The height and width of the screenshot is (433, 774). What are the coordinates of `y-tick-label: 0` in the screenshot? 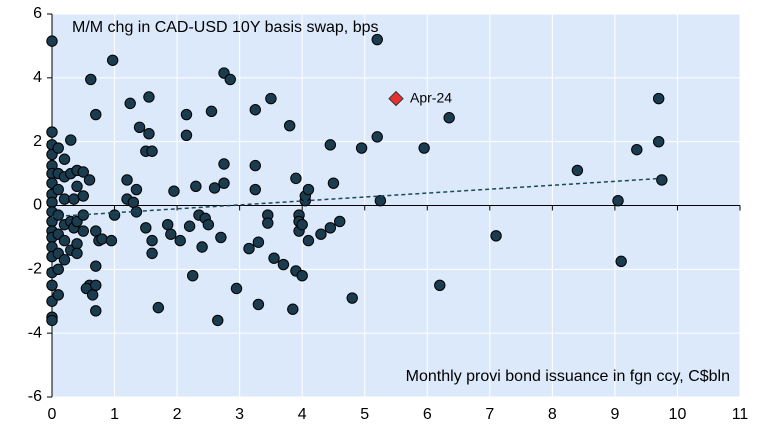 It's located at (37, 205).